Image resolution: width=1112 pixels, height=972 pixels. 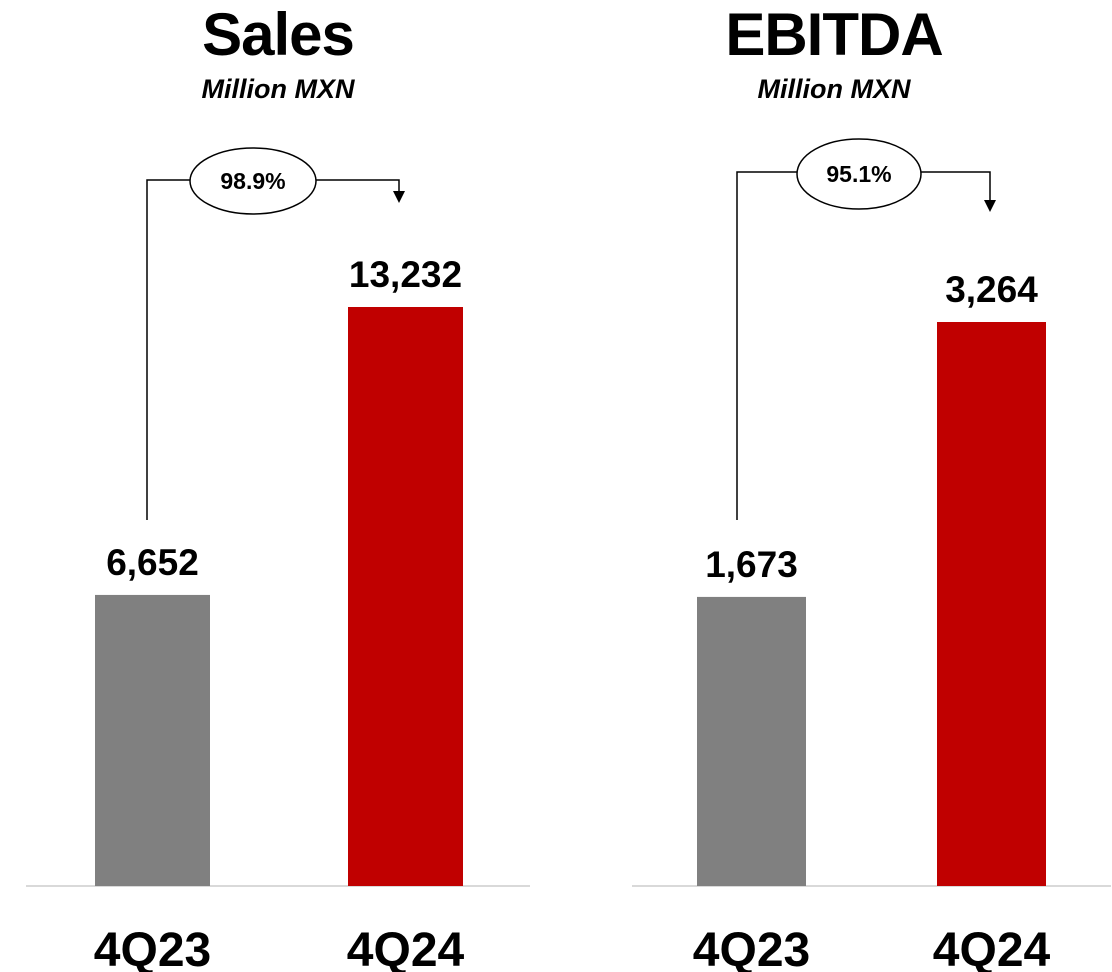 I want to click on bar-value-label: 3,264, so click(x=991, y=289).